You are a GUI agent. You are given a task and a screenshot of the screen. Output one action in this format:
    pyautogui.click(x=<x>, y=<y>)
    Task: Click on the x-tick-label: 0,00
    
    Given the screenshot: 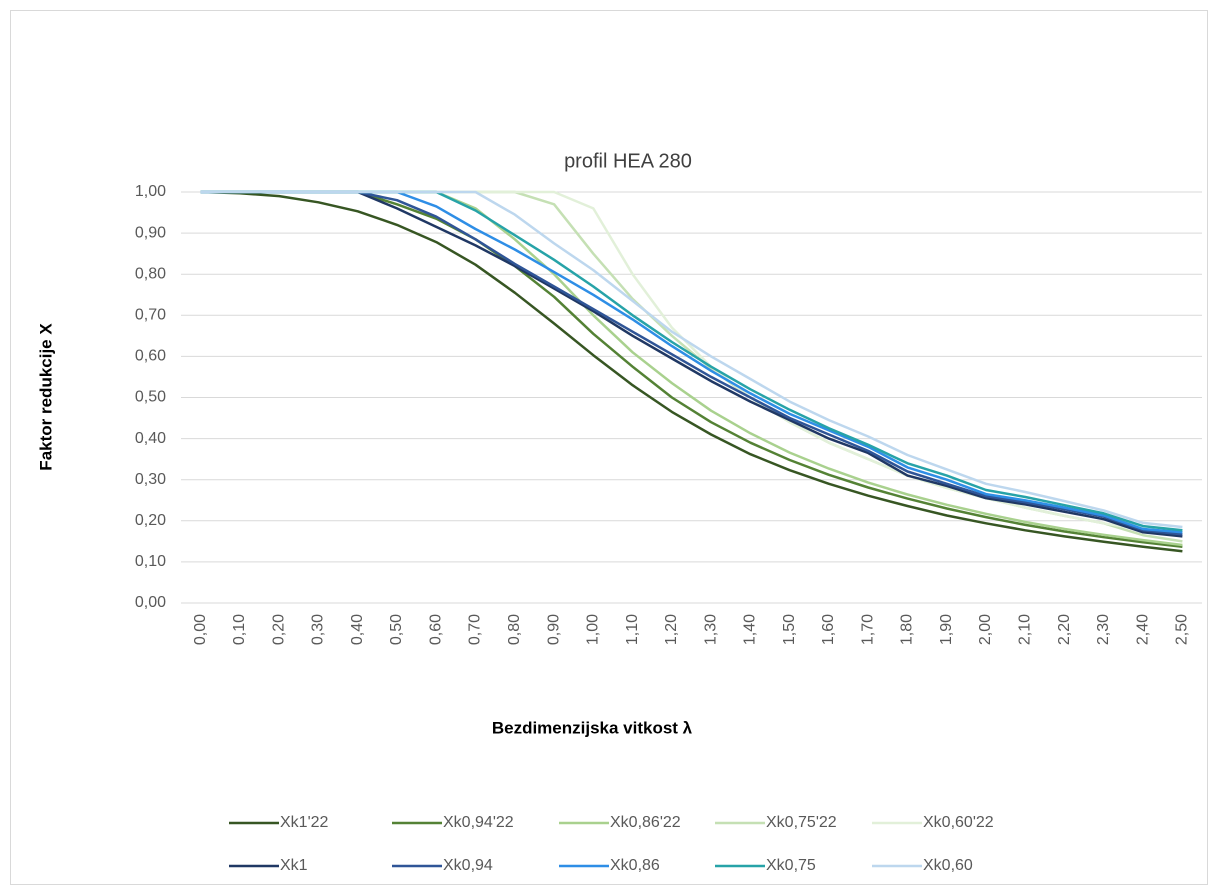 What is the action you would take?
    pyautogui.click(x=200, y=629)
    